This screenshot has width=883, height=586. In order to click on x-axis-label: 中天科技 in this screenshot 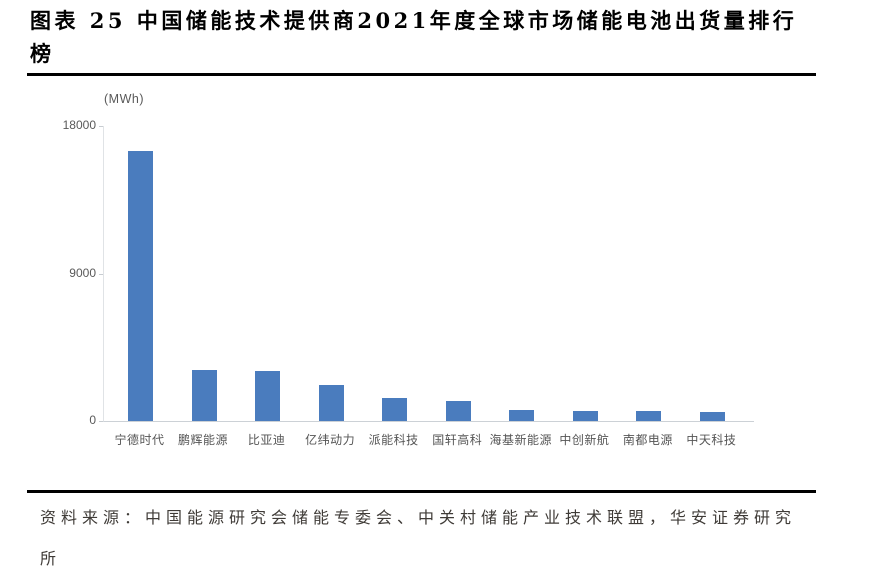, I will do `click(711, 440)`.